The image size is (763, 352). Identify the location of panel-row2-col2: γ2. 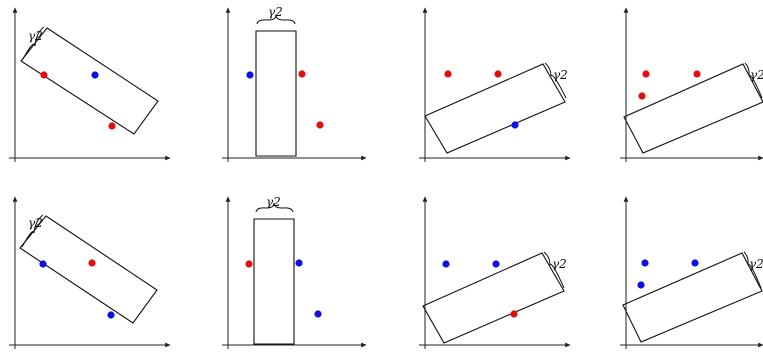
(294, 272).